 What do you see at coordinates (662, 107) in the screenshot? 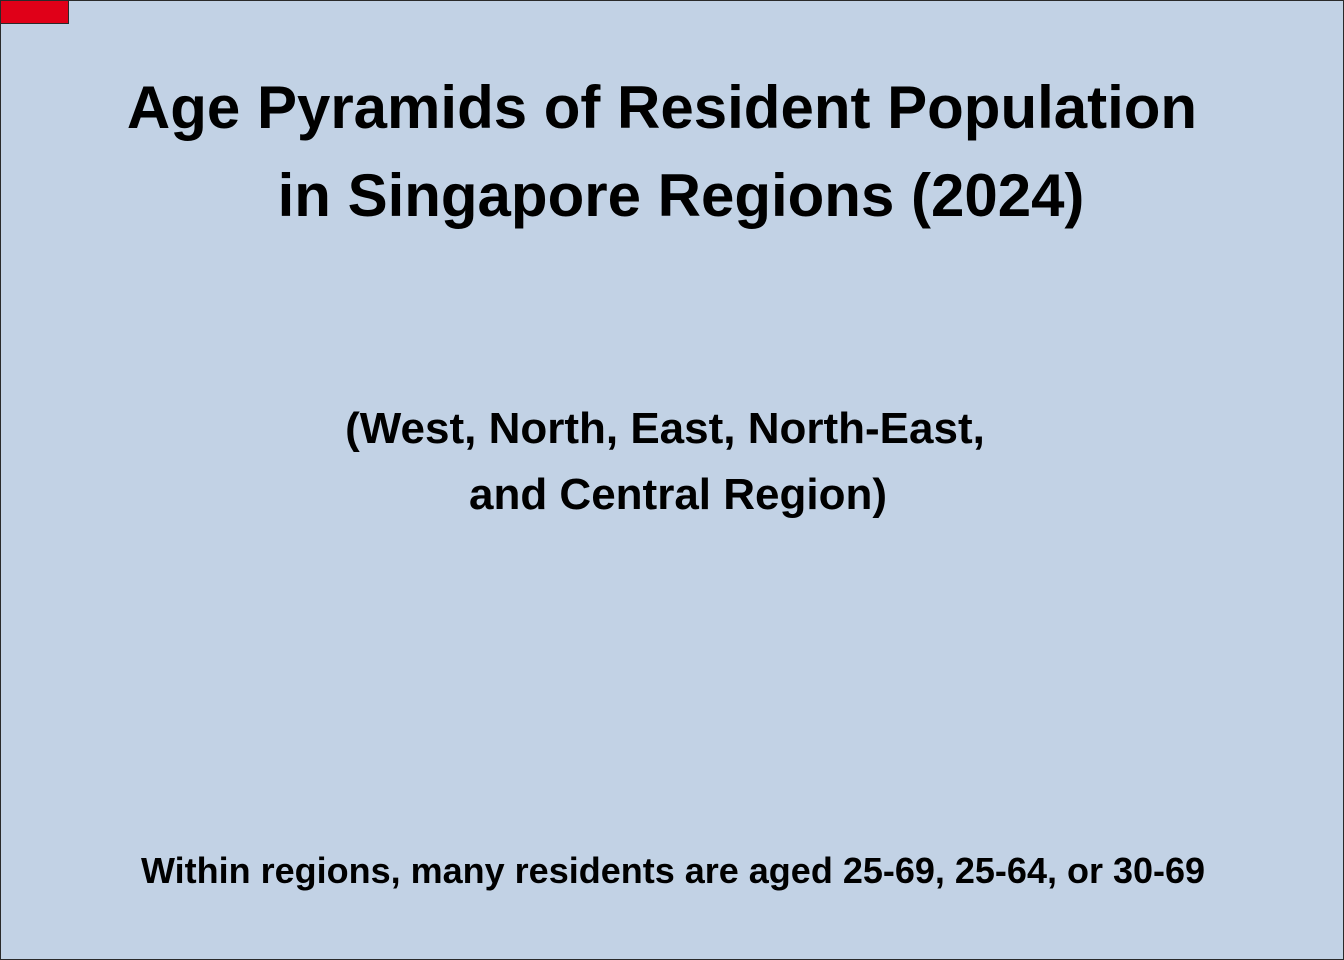
I see `slide-title-line-1: Age Pyramids of Resident Population` at bounding box center [662, 107].